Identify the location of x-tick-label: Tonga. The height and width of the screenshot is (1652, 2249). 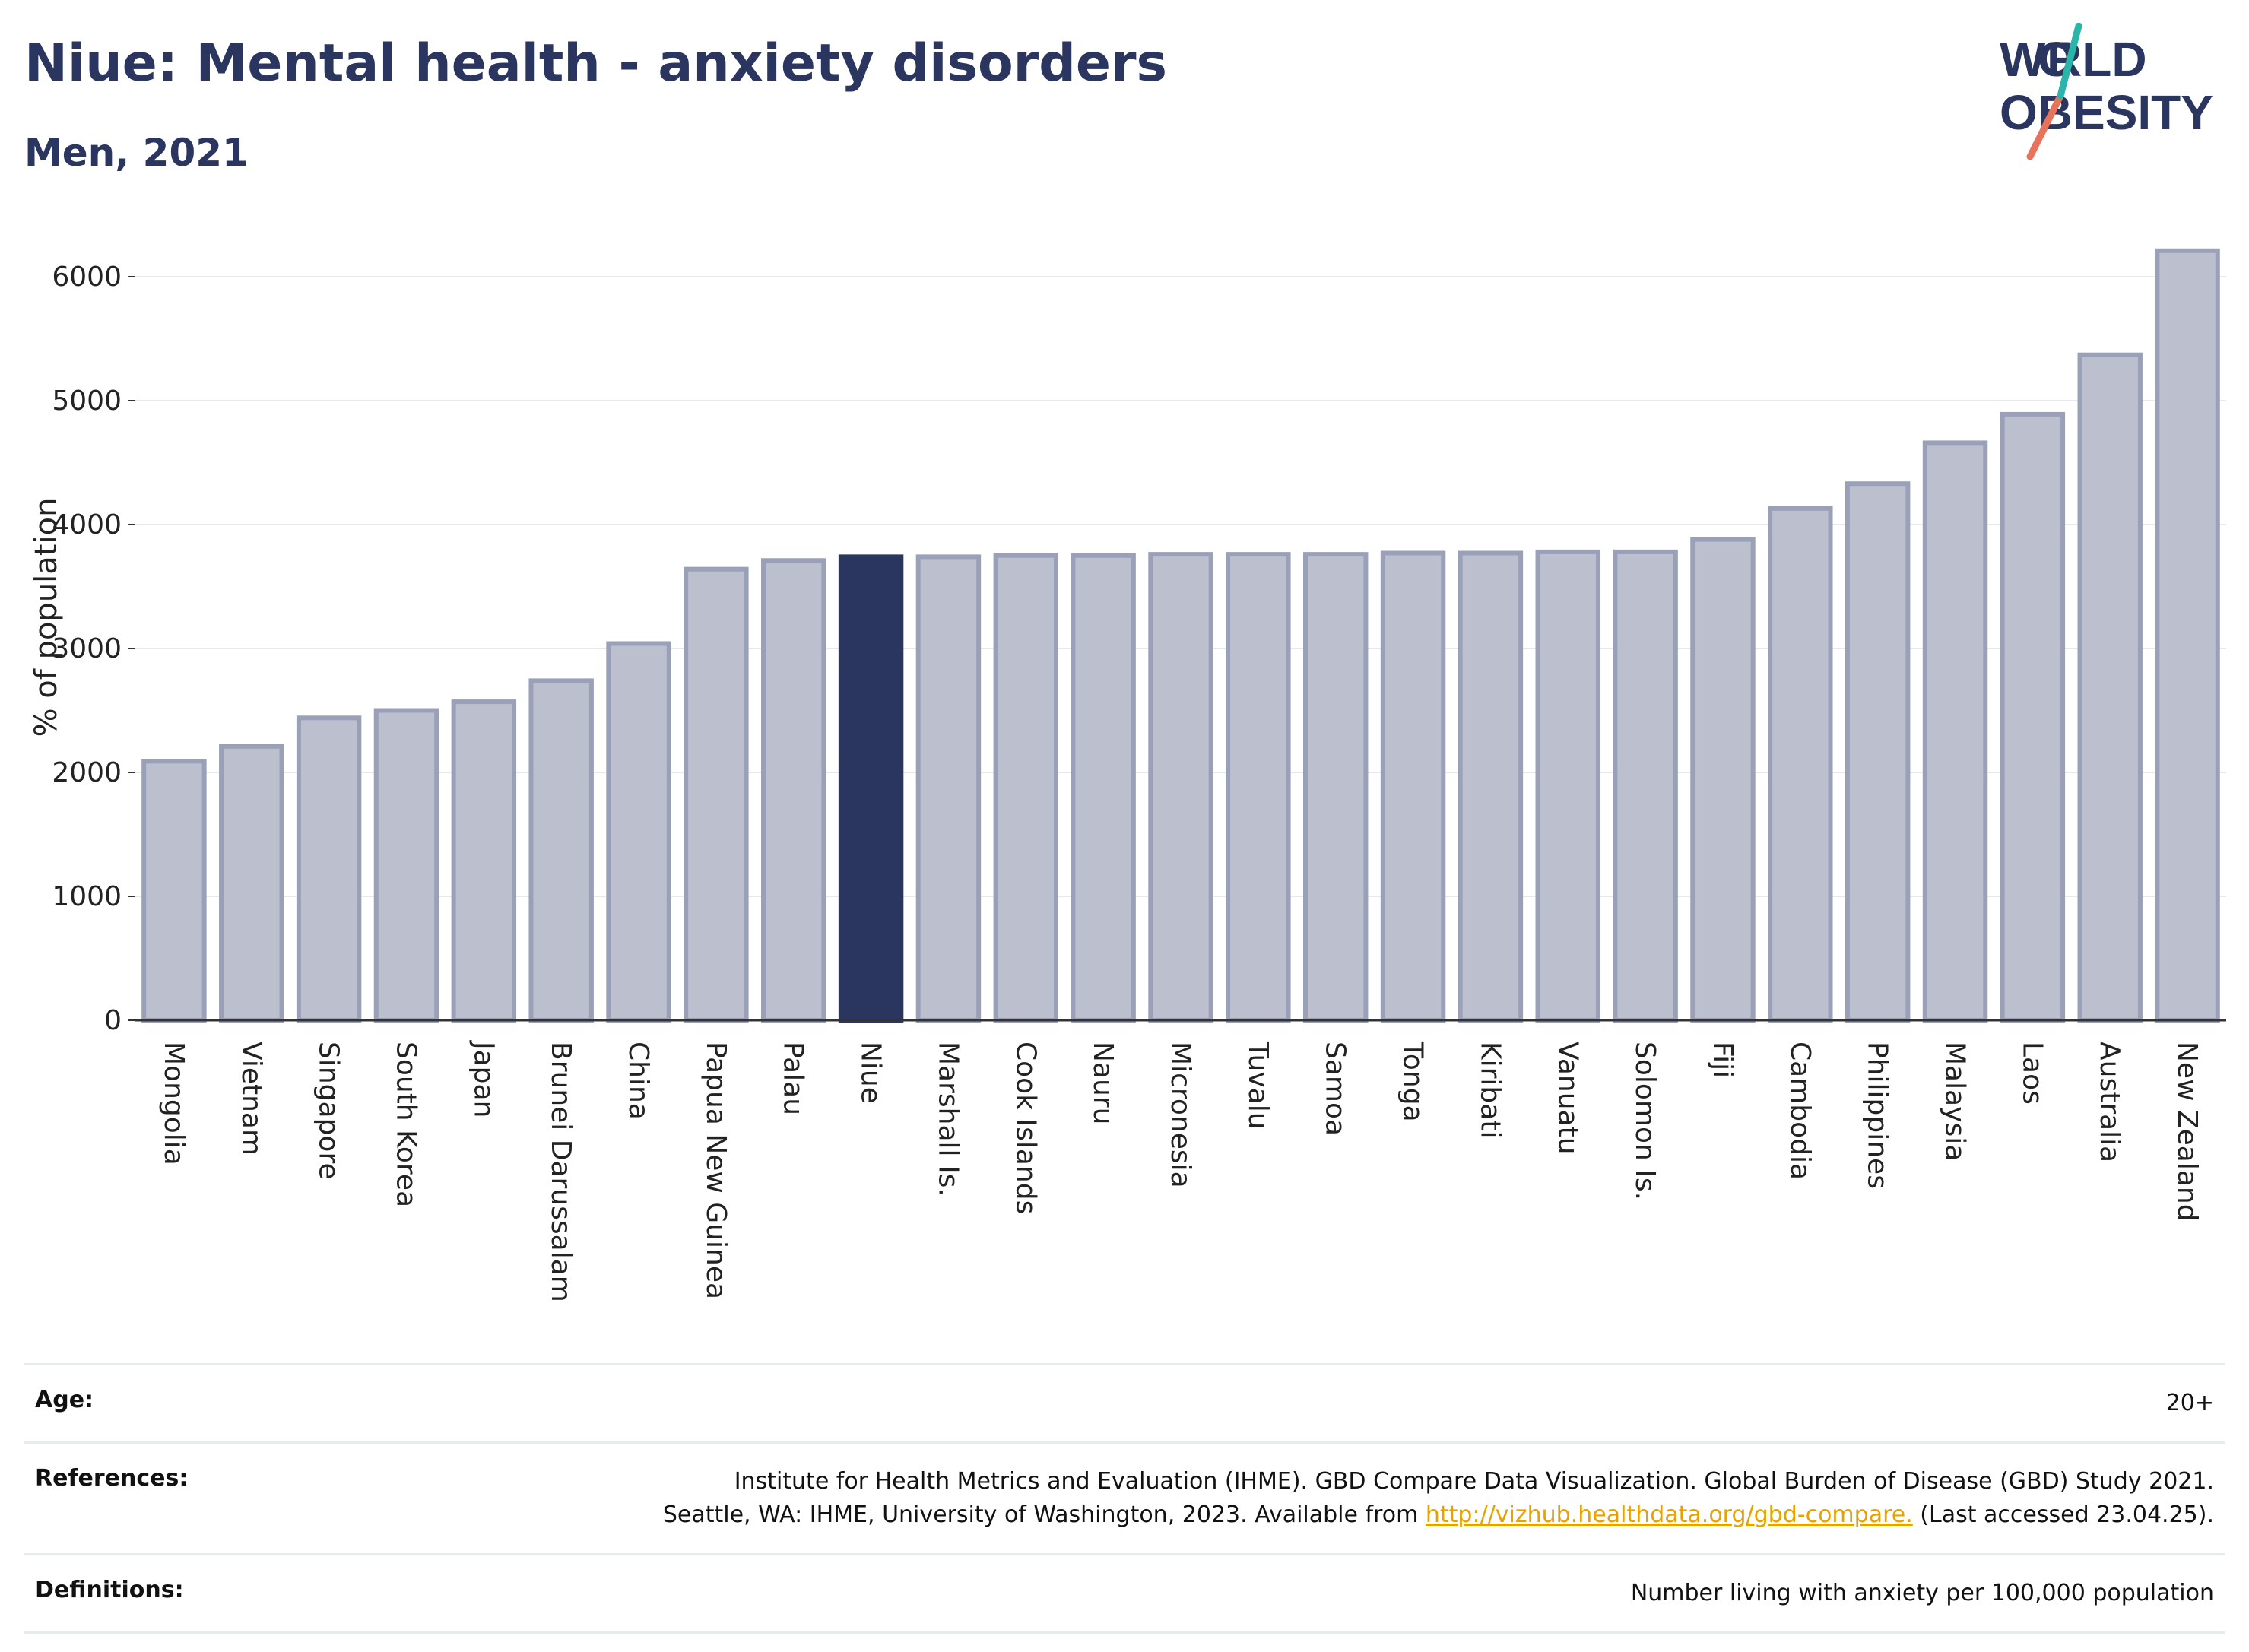
(1413, 1081).